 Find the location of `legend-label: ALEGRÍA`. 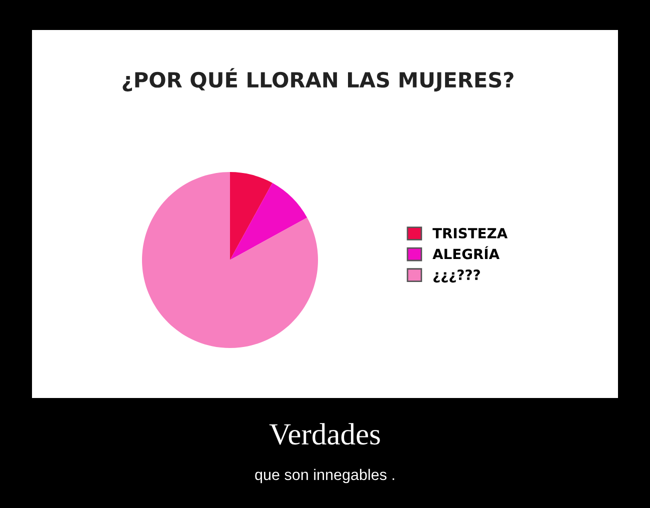

legend-label: ALEGRÍA is located at coordinates (466, 253).